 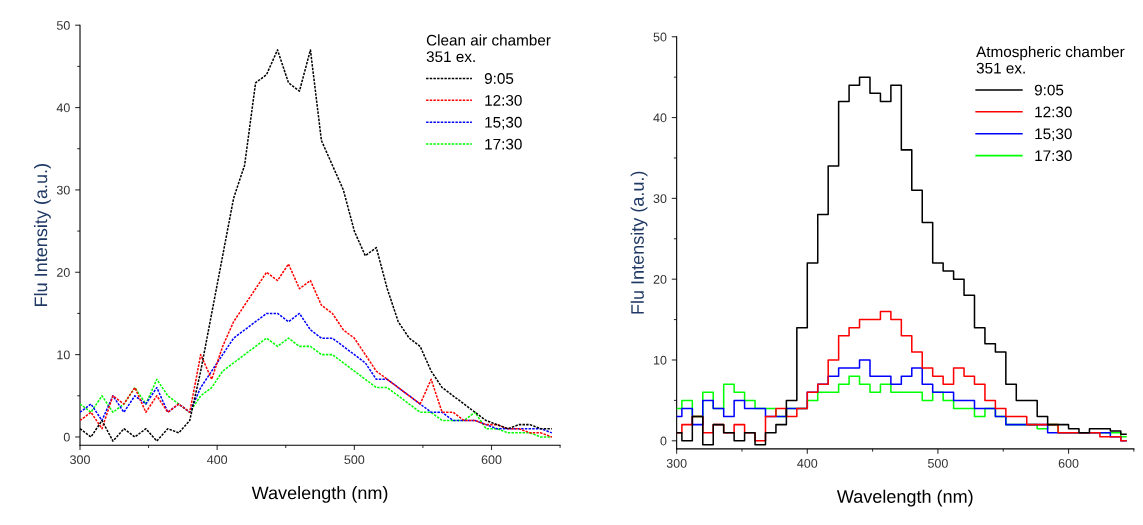 I want to click on legend-title: Atmospheric chamber 351 ex., so click(x=1050, y=59).